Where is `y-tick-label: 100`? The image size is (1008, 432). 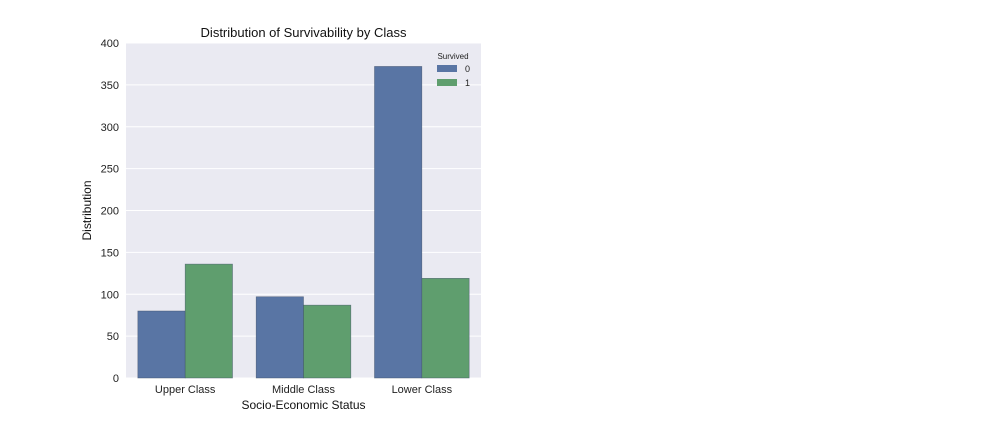
y-tick-label: 100 is located at coordinates (110, 295).